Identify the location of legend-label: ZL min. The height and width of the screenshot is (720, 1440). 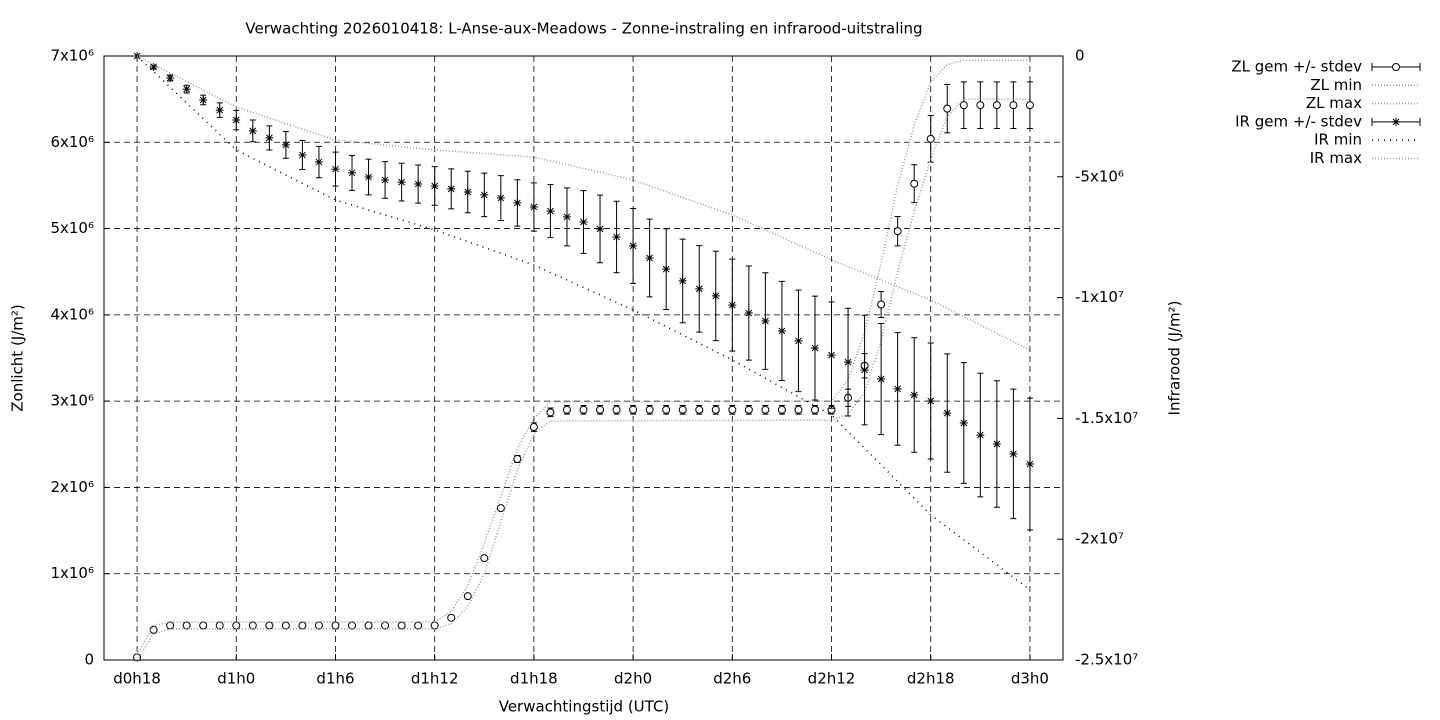
(1336, 85).